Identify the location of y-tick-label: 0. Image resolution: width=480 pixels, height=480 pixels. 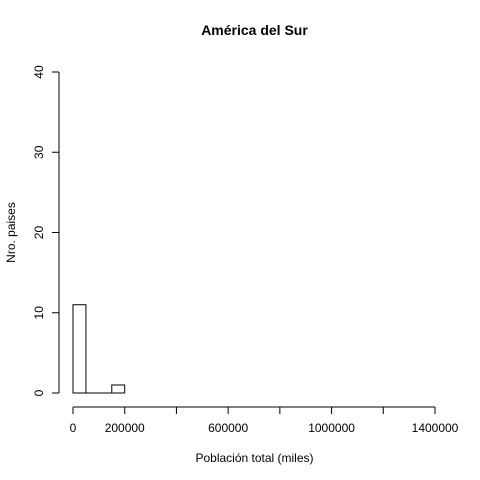
(39, 392).